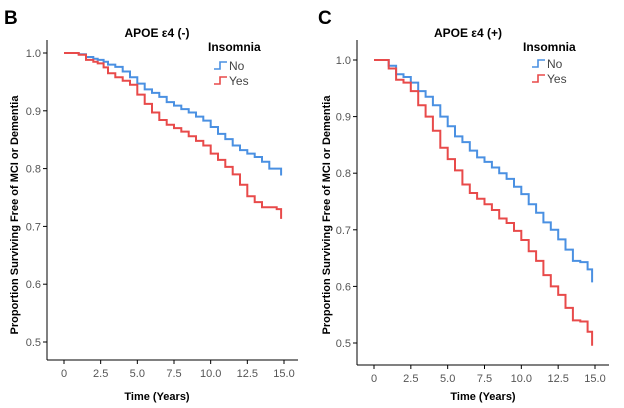  I want to click on panel-letter: C, so click(325, 18).